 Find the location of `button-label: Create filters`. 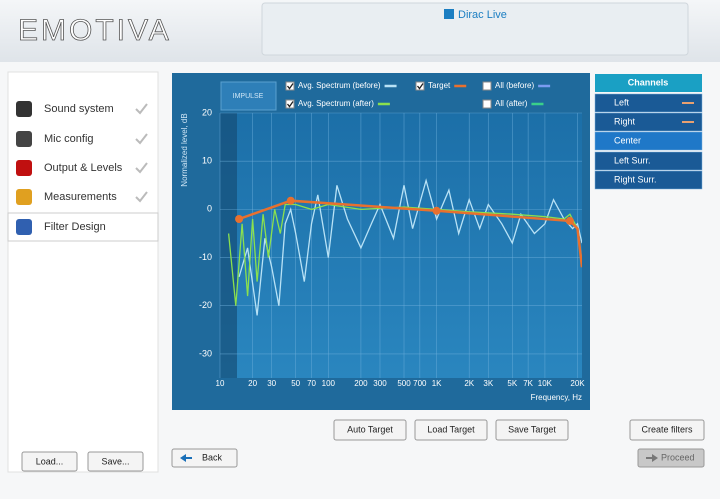

button-label: Create filters is located at coordinates (667, 429).